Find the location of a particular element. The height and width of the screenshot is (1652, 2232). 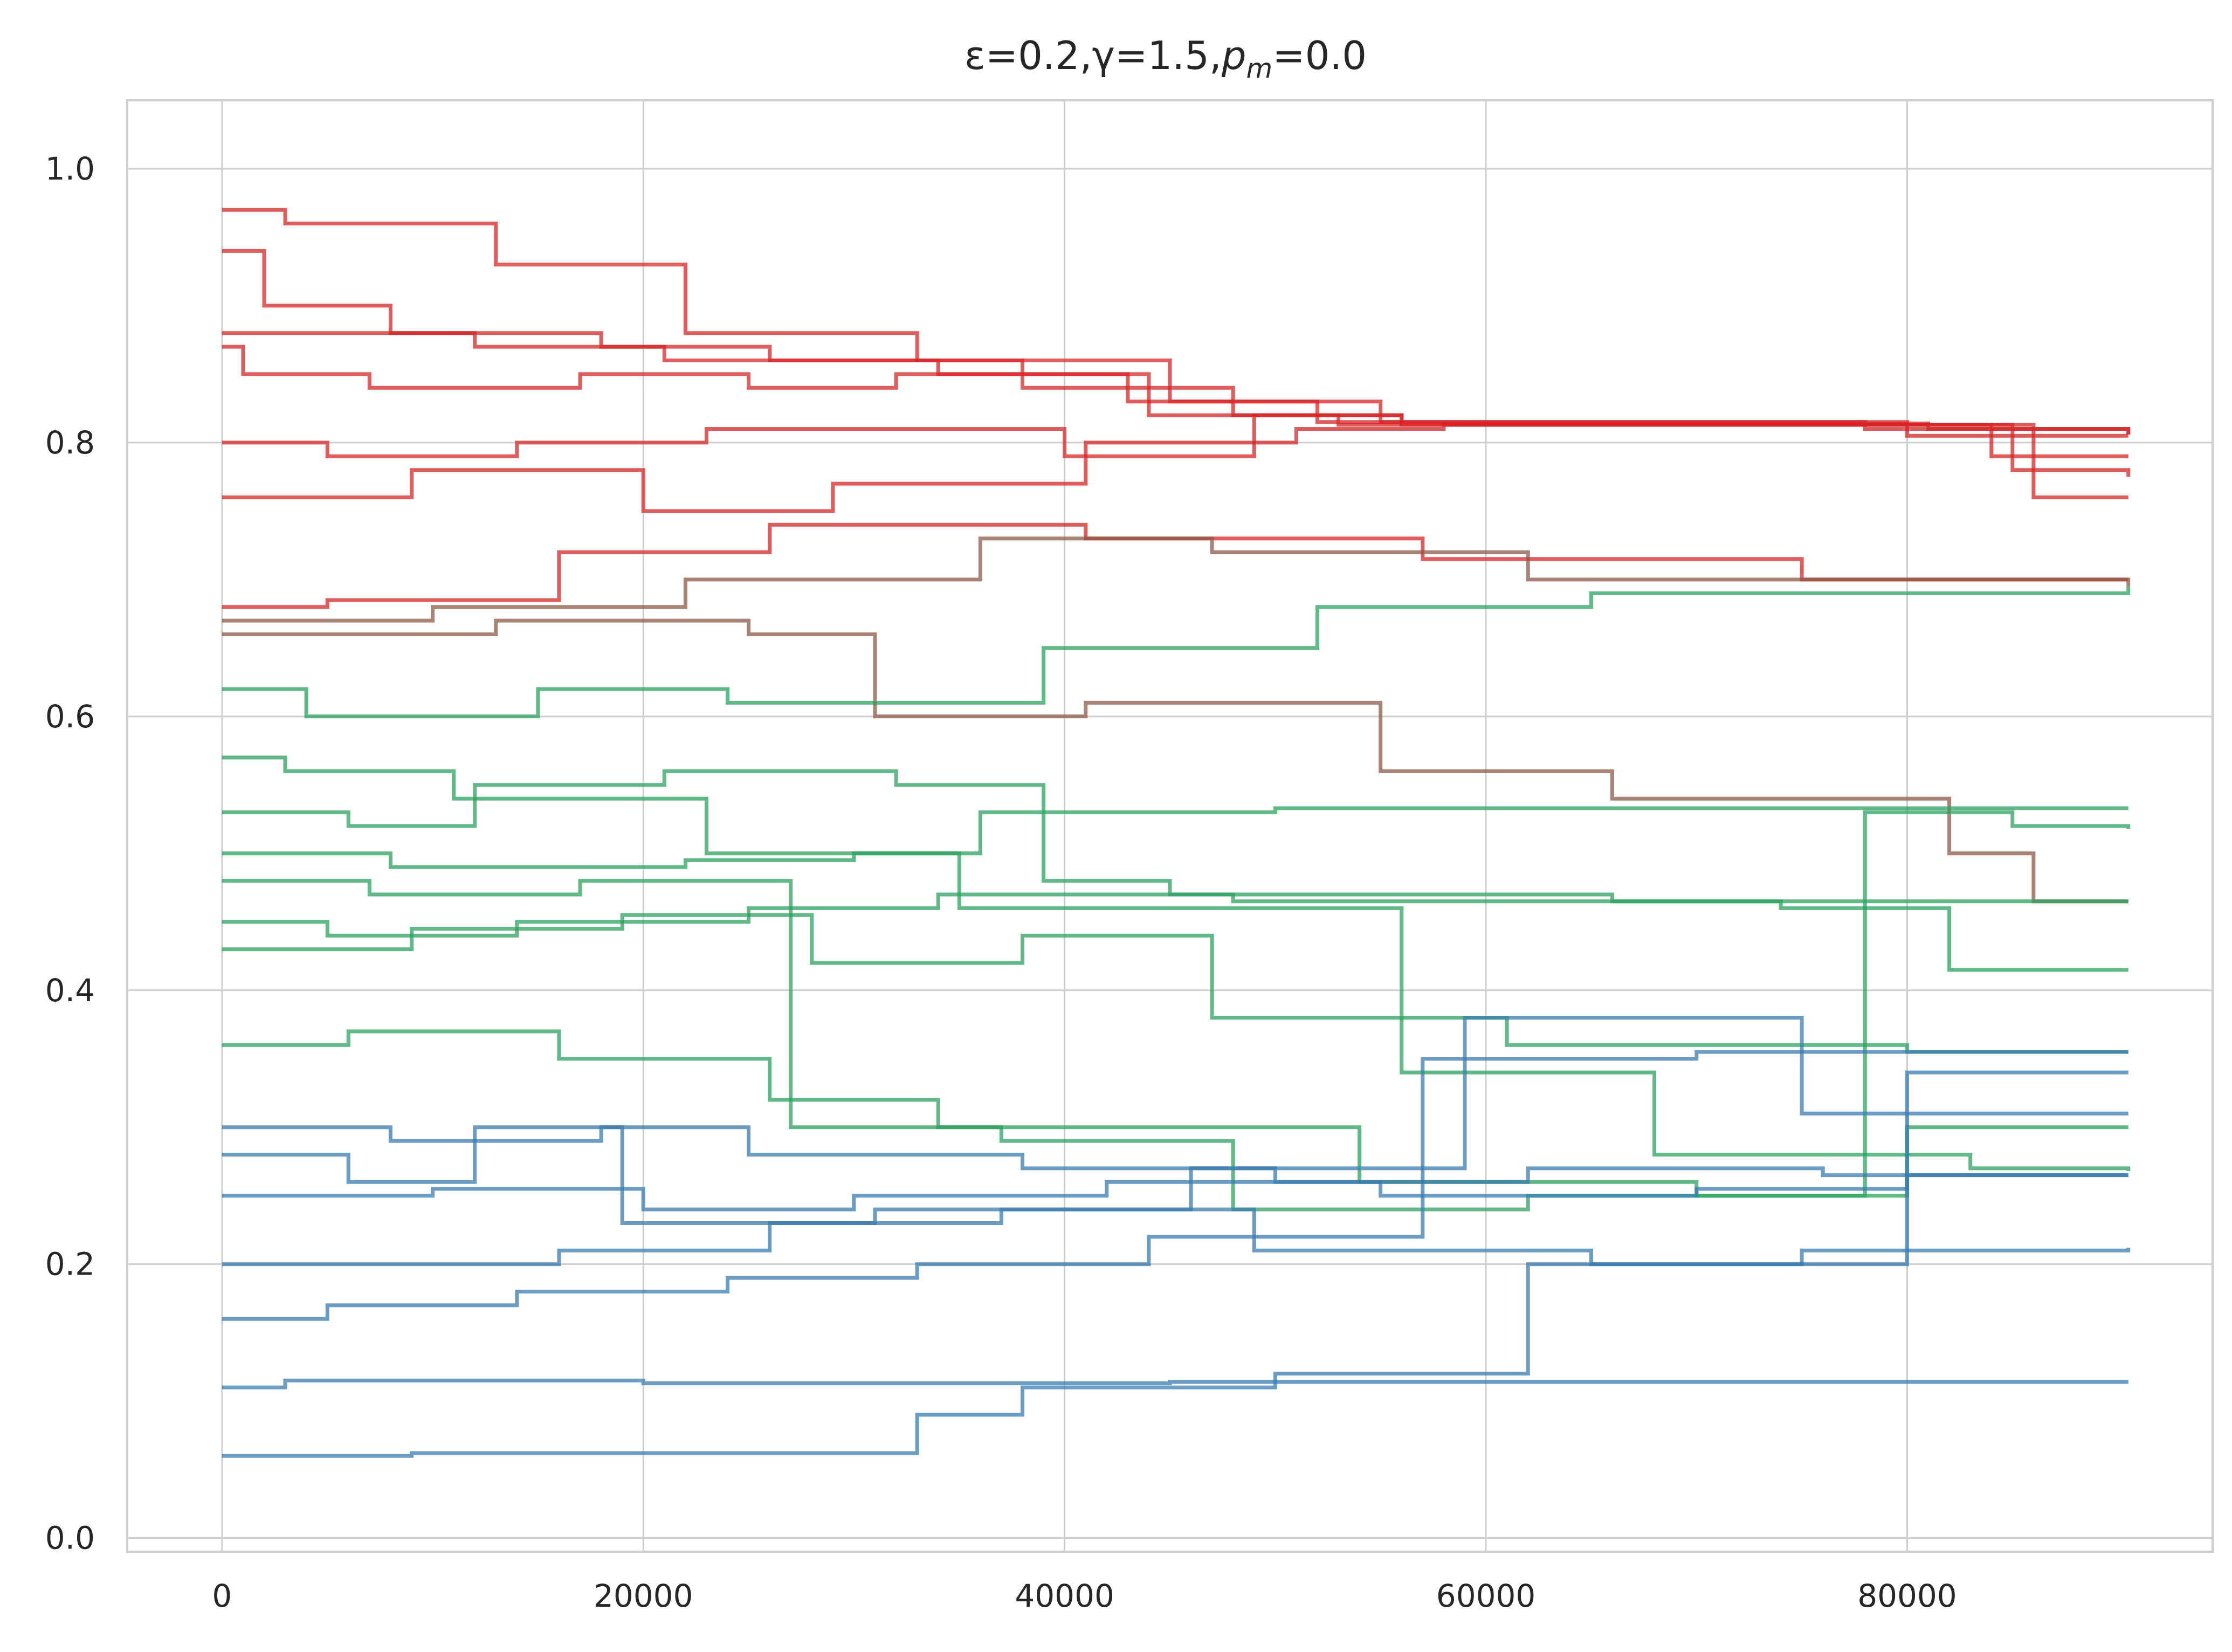

title-prefix: ε=0.2,γ=1.5, is located at coordinates (1093, 55).